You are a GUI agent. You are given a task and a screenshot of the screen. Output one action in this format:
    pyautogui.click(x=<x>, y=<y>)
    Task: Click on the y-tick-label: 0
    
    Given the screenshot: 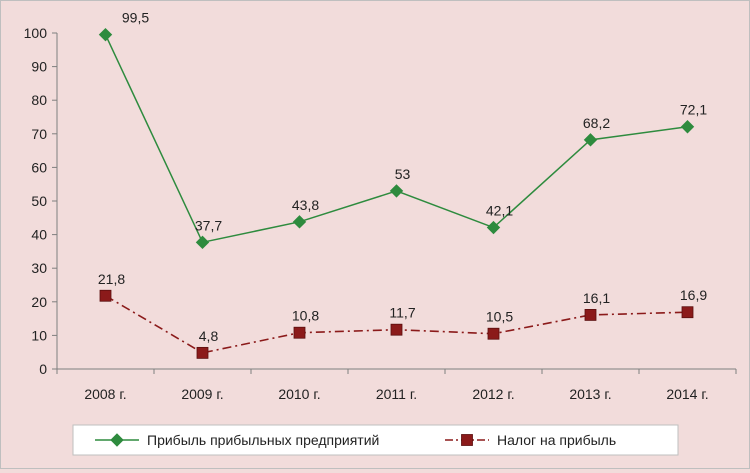 What is the action you would take?
    pyautogui.click(x=43, y=369)
    